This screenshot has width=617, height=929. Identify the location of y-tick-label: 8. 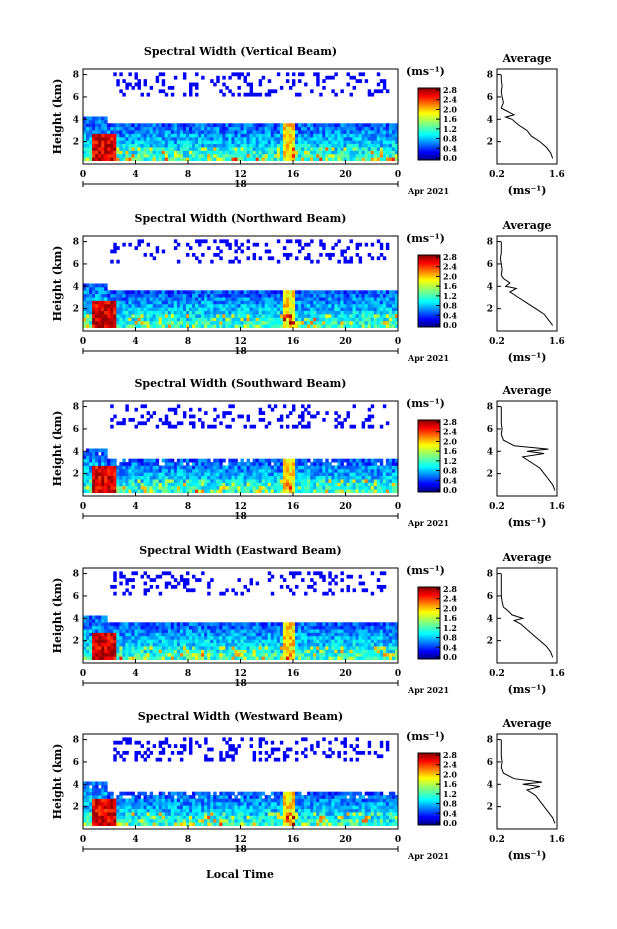
(76, 408).